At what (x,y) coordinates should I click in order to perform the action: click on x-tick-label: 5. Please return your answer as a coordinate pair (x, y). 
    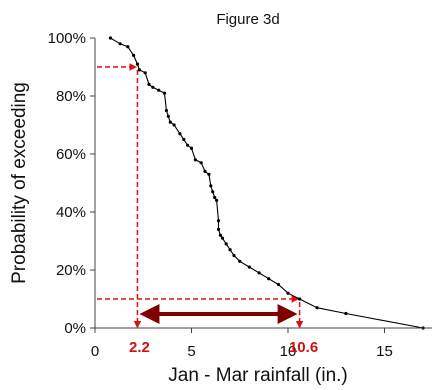
    Looking at the image, I should click on (191, 351).